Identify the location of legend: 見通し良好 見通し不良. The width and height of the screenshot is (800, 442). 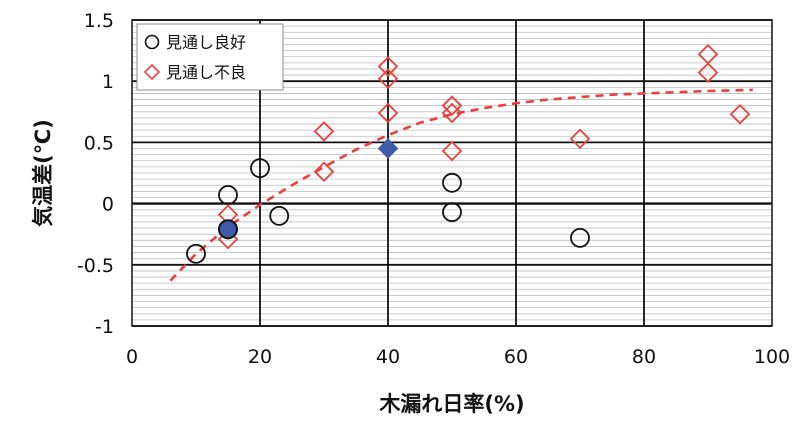
(210, 57).